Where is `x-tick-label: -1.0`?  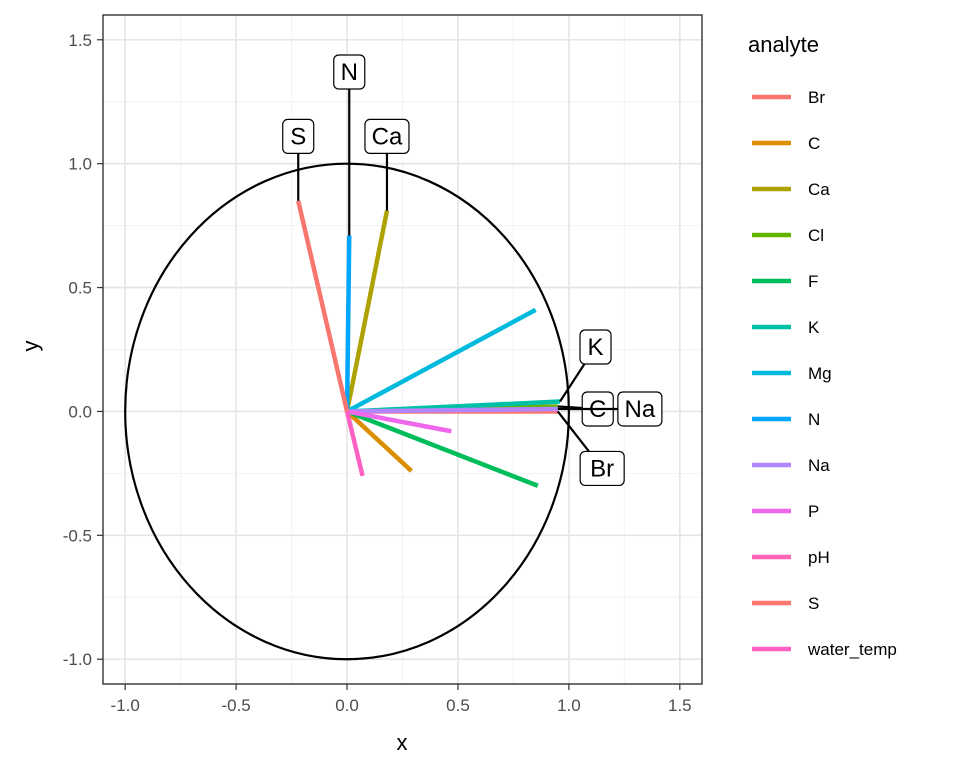 x-tick-label: -1.0 is located at coordinates (125, 705).